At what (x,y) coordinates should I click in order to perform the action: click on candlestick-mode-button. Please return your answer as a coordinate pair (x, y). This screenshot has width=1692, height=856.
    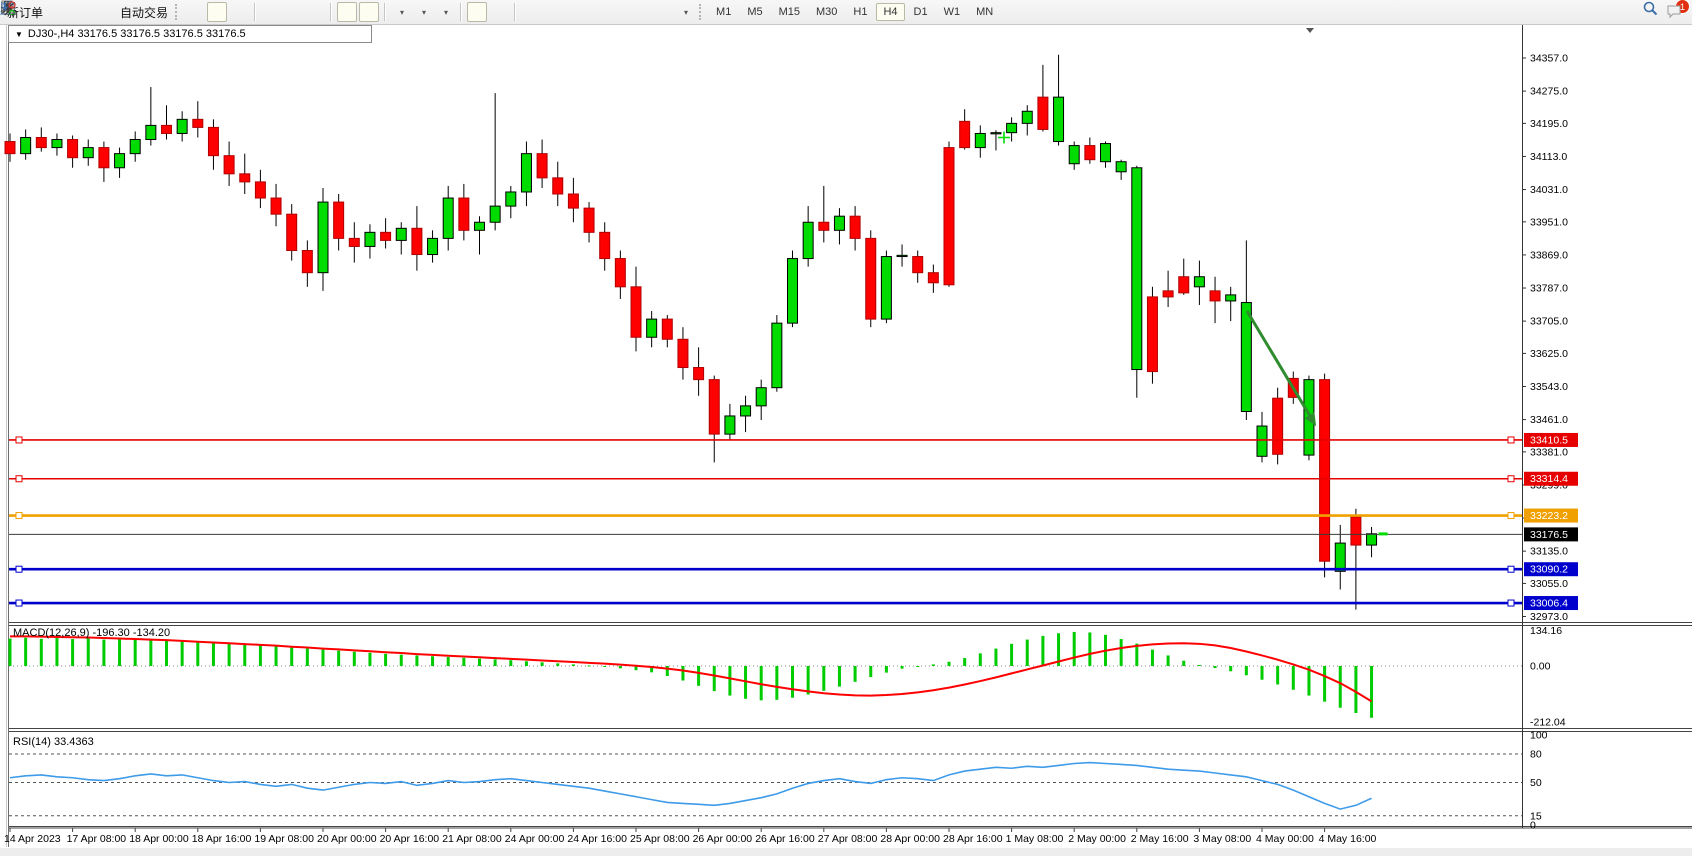
    Looking at the image, I should click on (115, 11).